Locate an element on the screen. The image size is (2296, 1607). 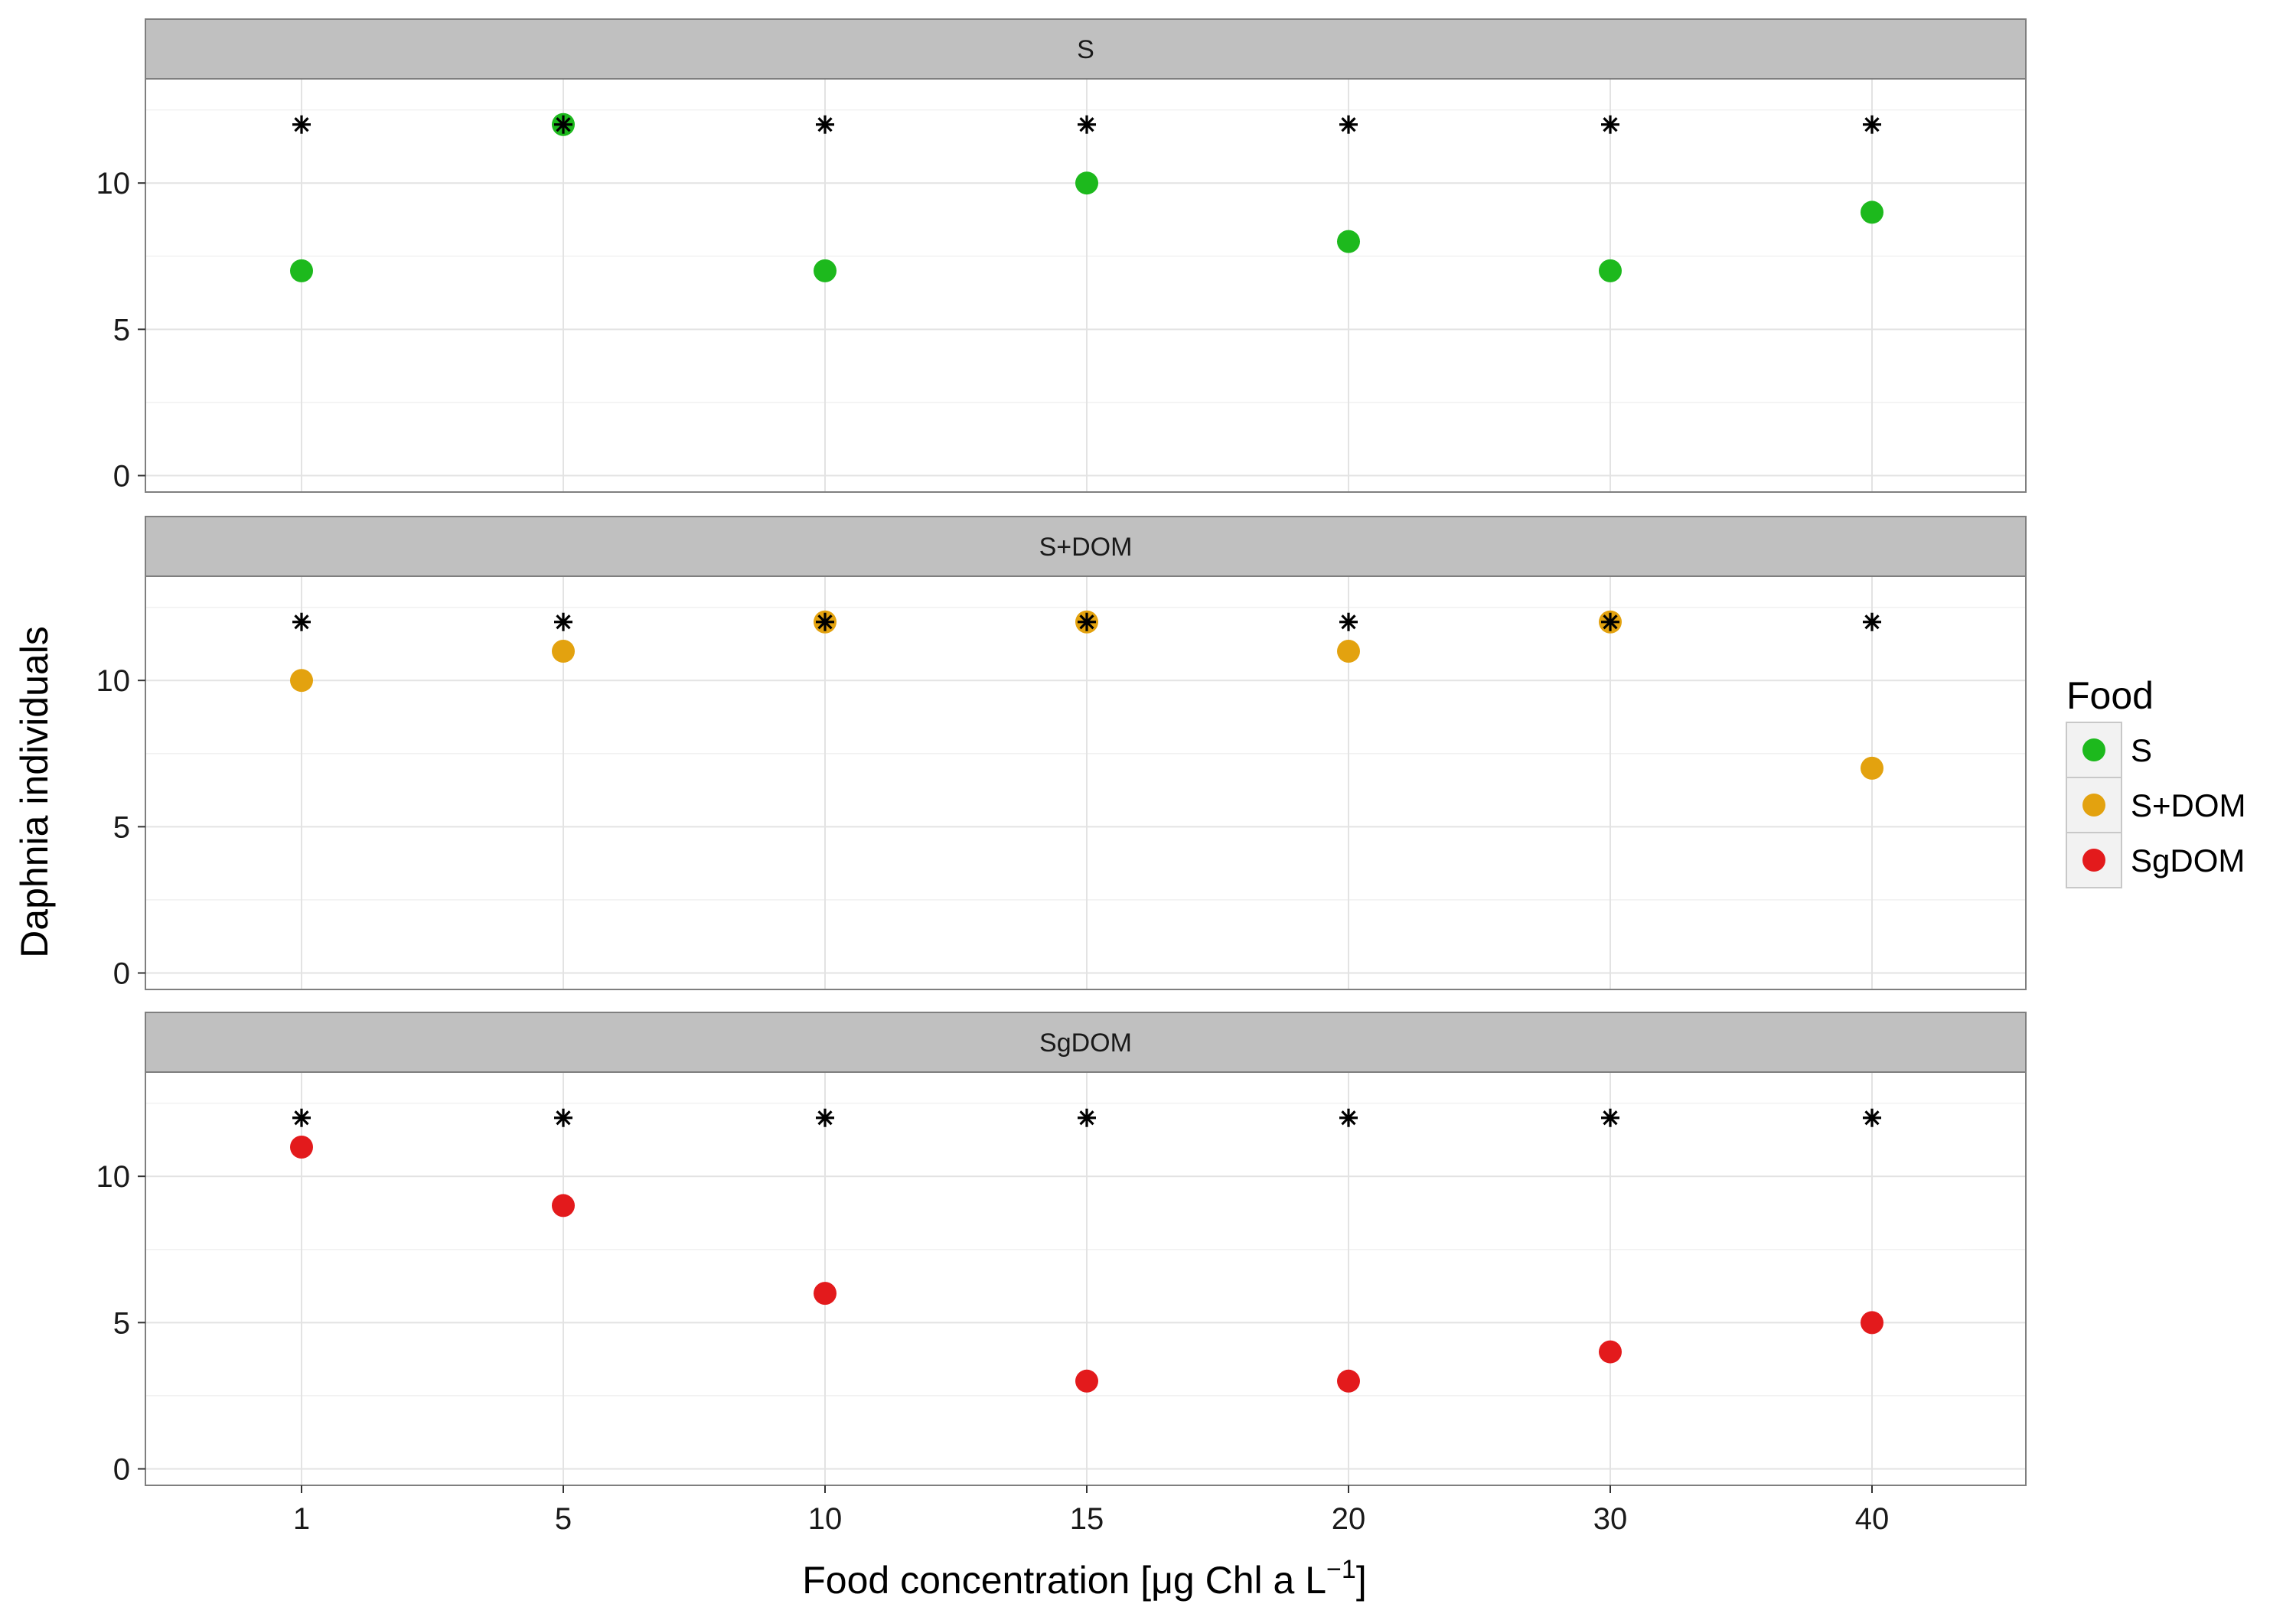
y-tick-label-s-plus-dom: 5 is located at coordinates (121, 827).